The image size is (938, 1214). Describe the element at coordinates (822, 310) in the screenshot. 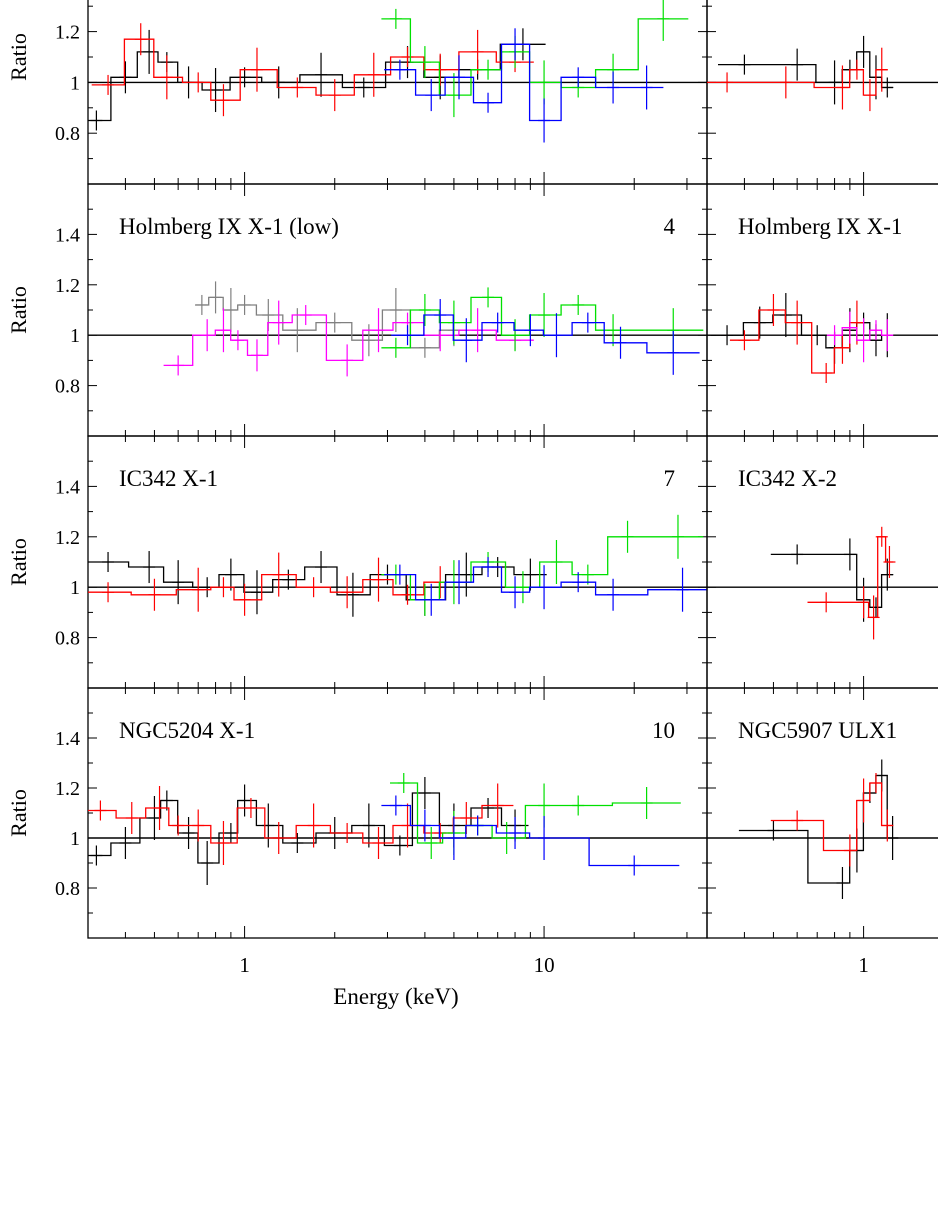

I see `panel-2-2: Holmberg IX X-1` at that location.